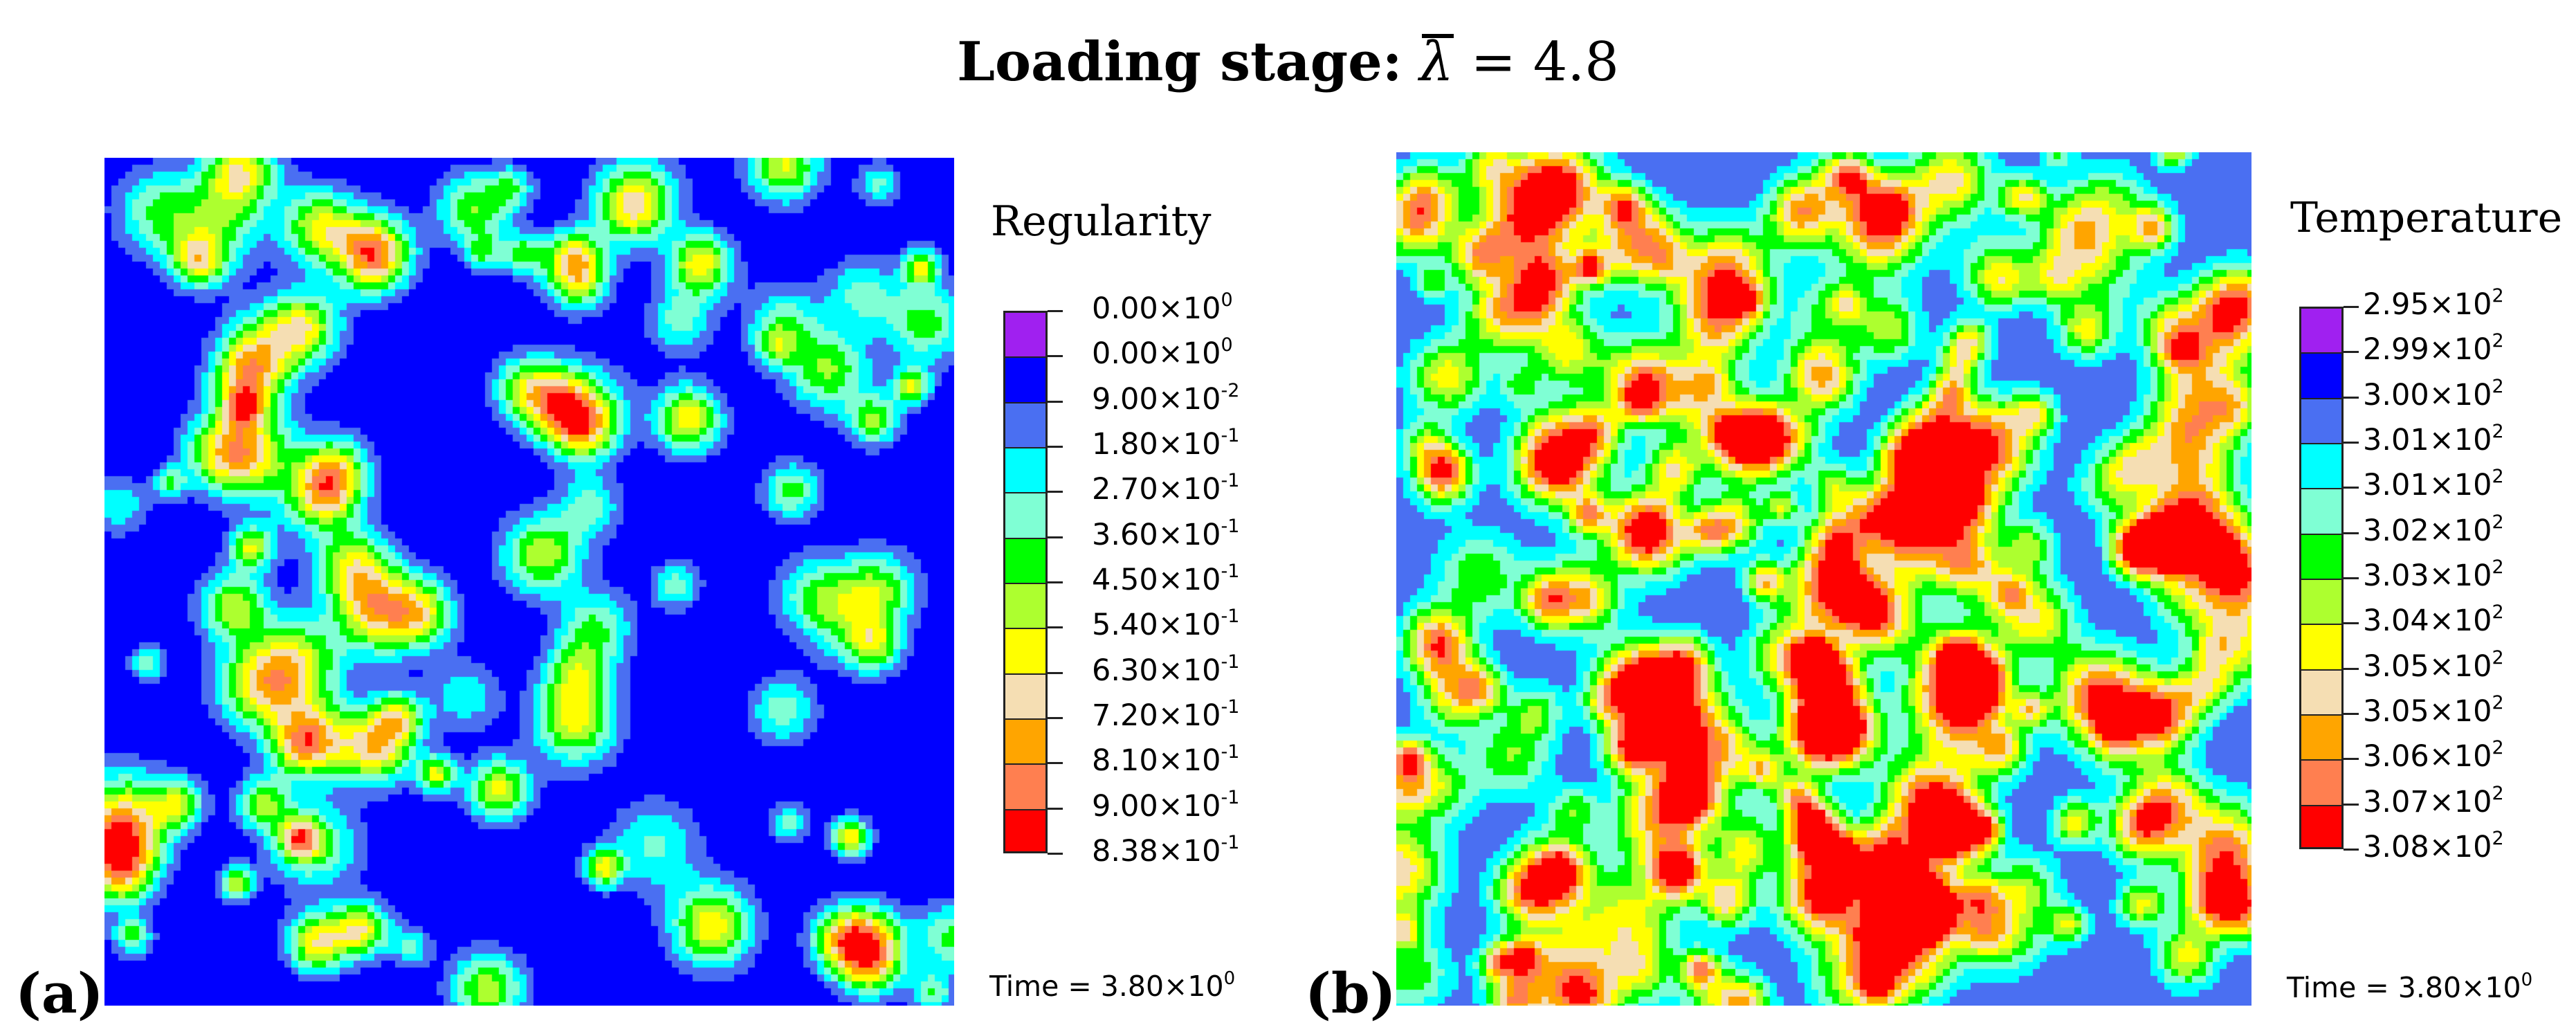 The height and width of the screenshot is (1034, 2576). I want to click on tick-mantissa: 2.99×10, so click(2427, 350).